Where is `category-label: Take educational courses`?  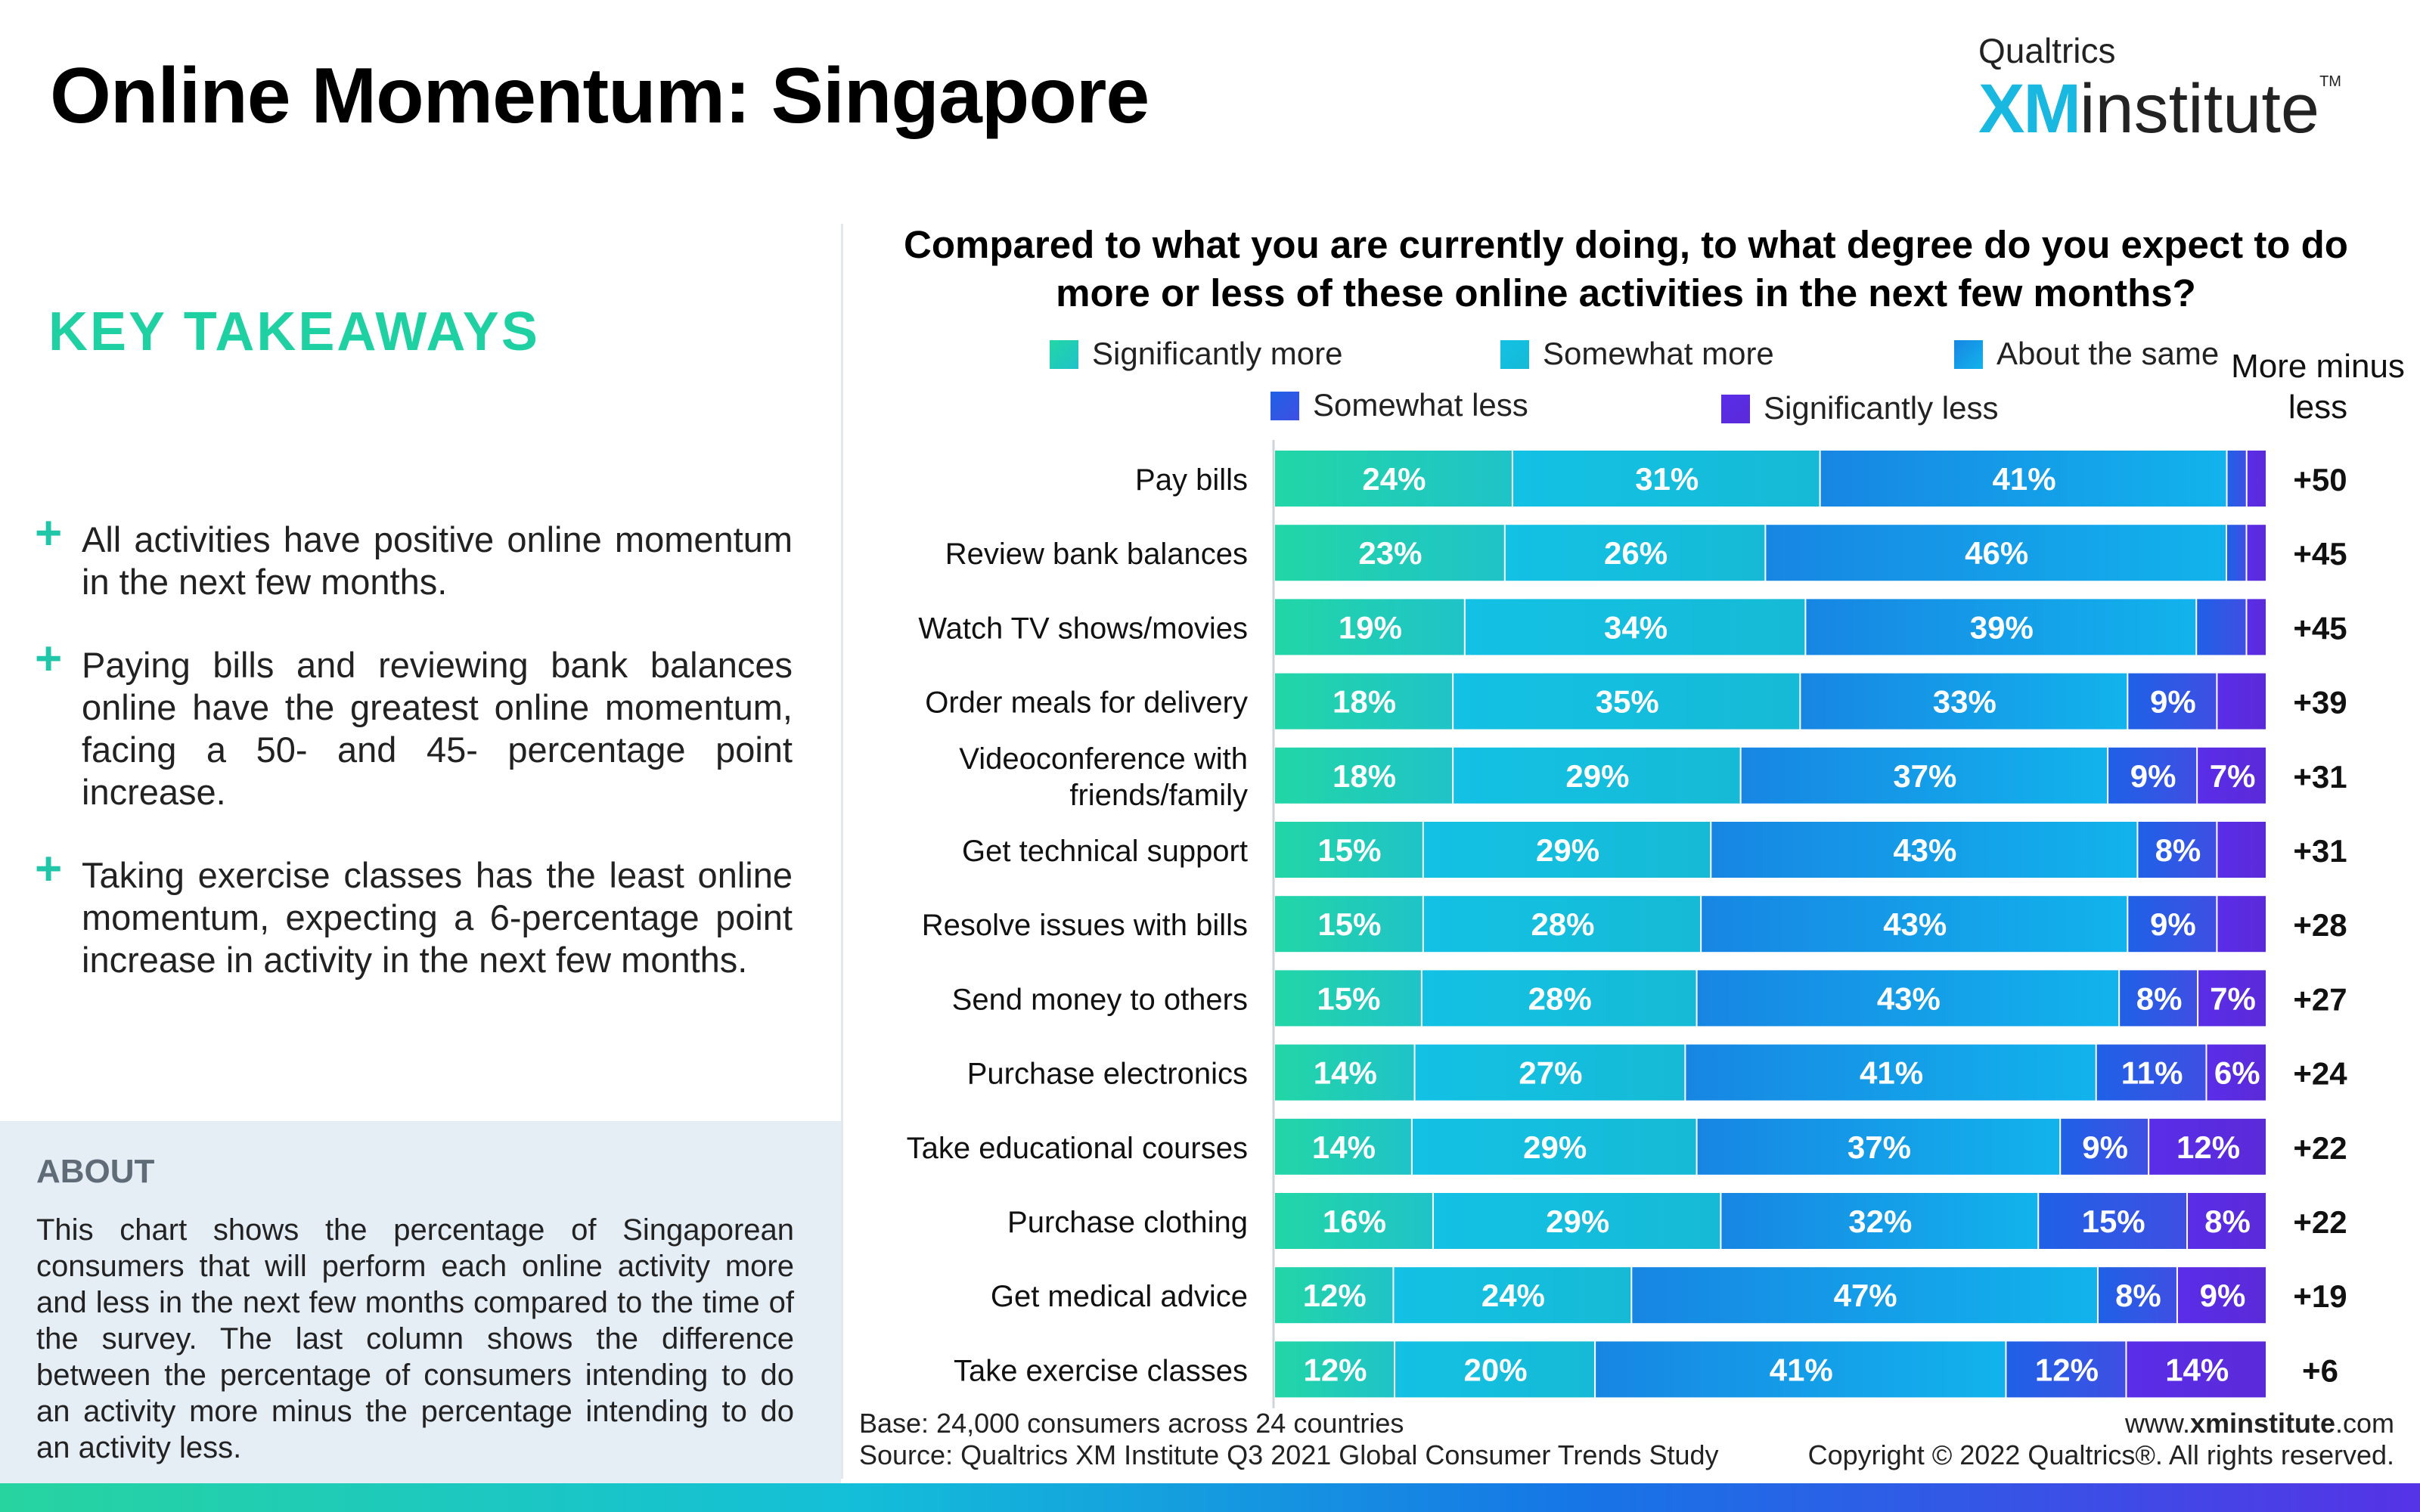
category-label: Take educational courses is located at coordinates (1077, 1148).